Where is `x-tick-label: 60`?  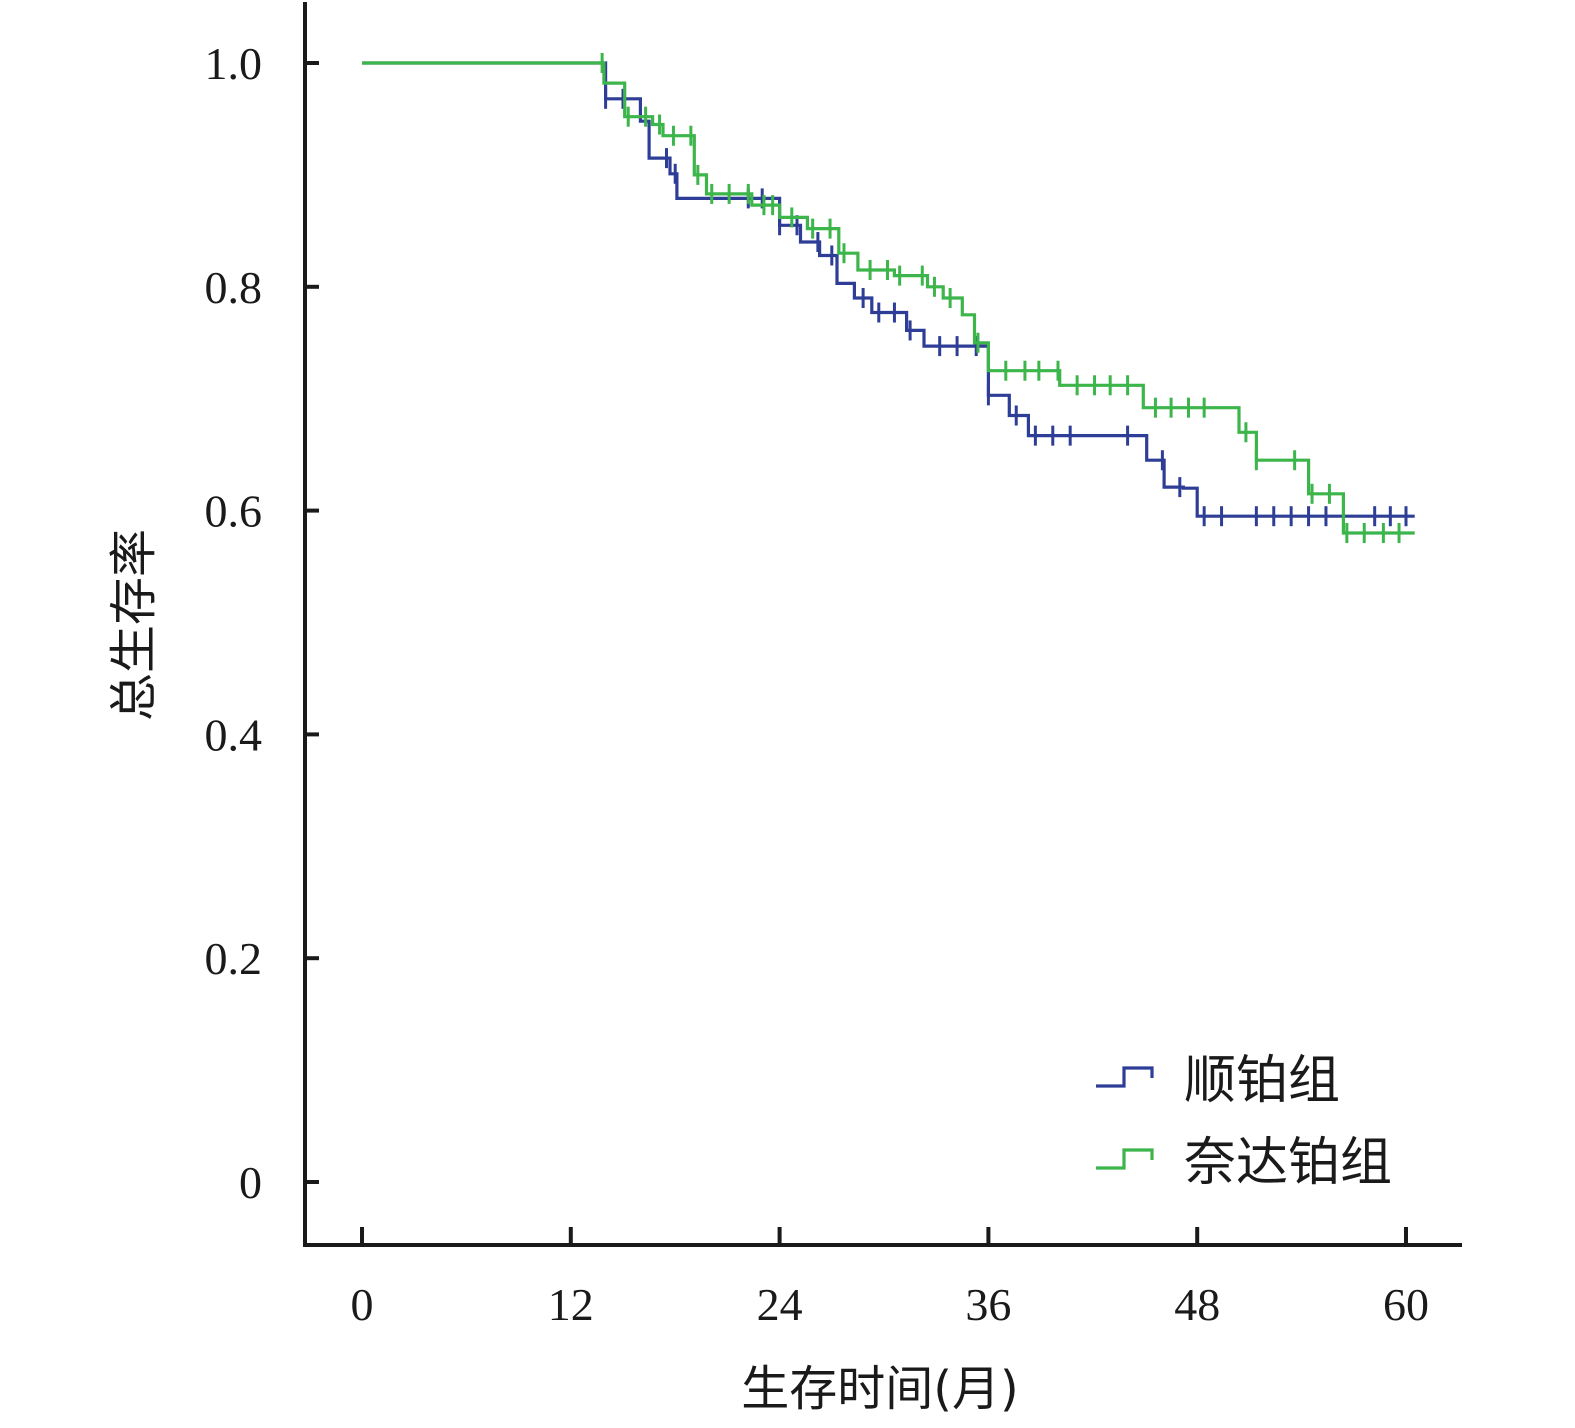
x-tick-label: 60 is located at coordinates (1406, 1304).